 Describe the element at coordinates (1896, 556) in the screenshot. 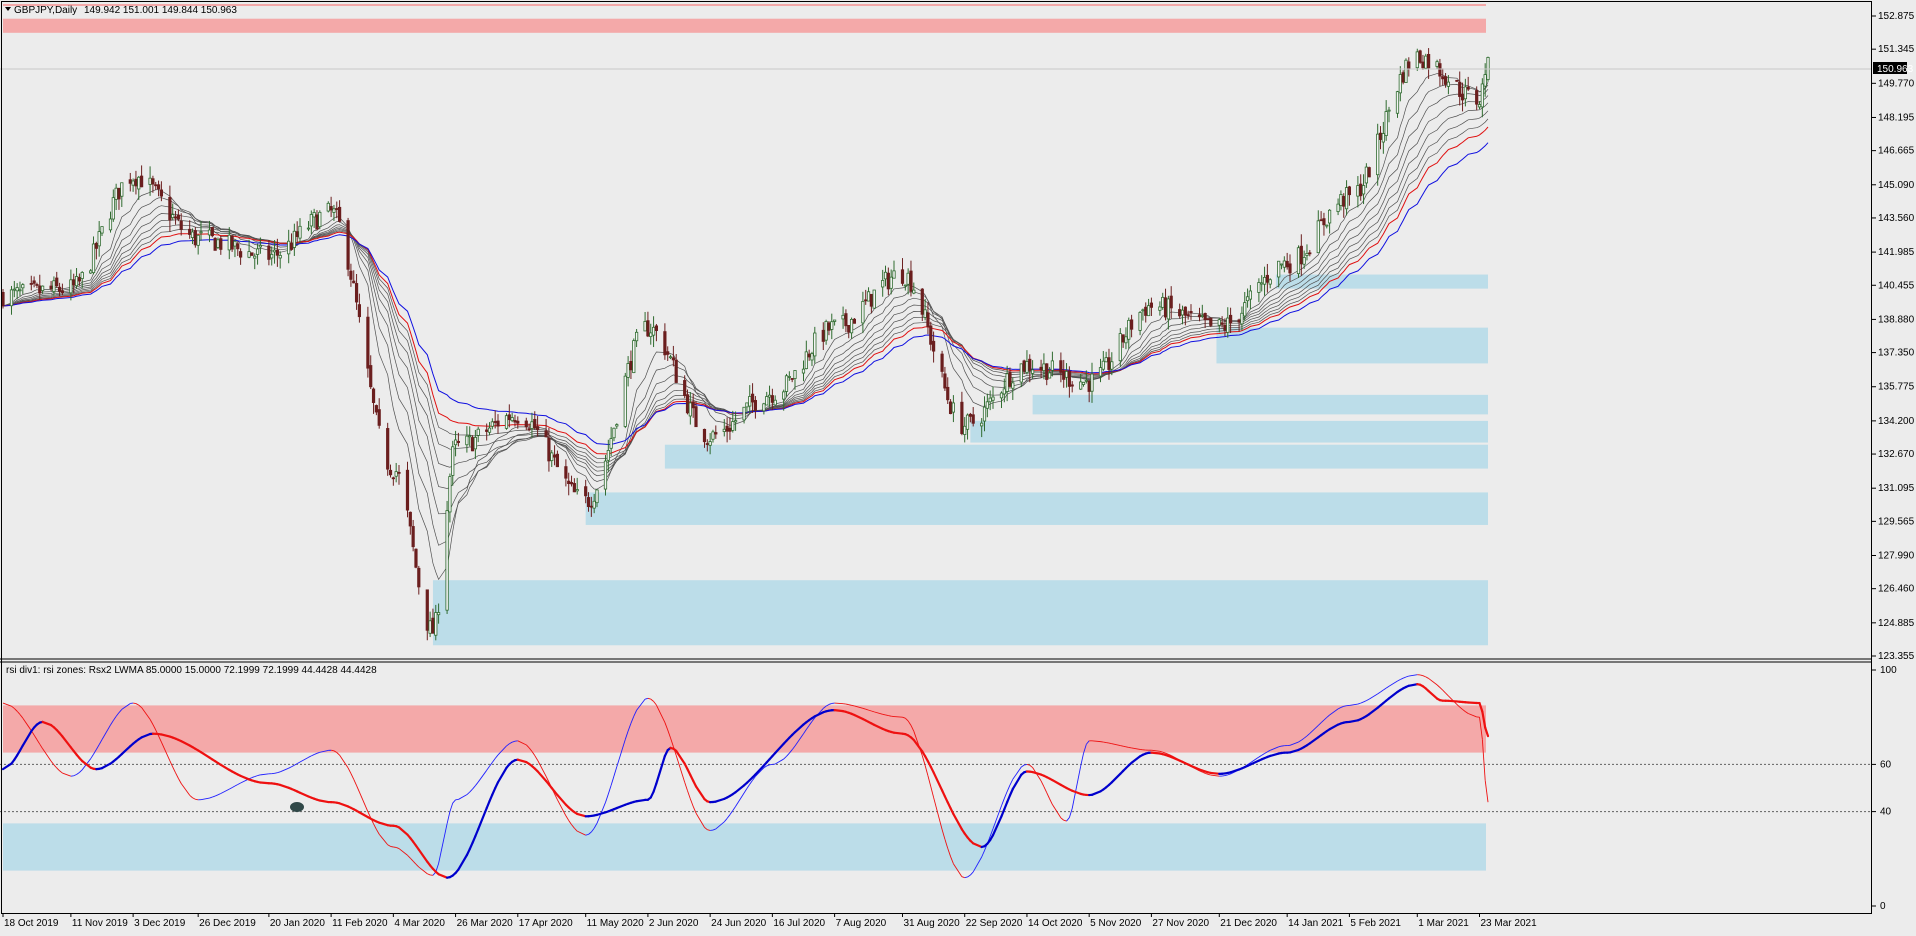

I see `price-tick-label: 127.990` at that location.